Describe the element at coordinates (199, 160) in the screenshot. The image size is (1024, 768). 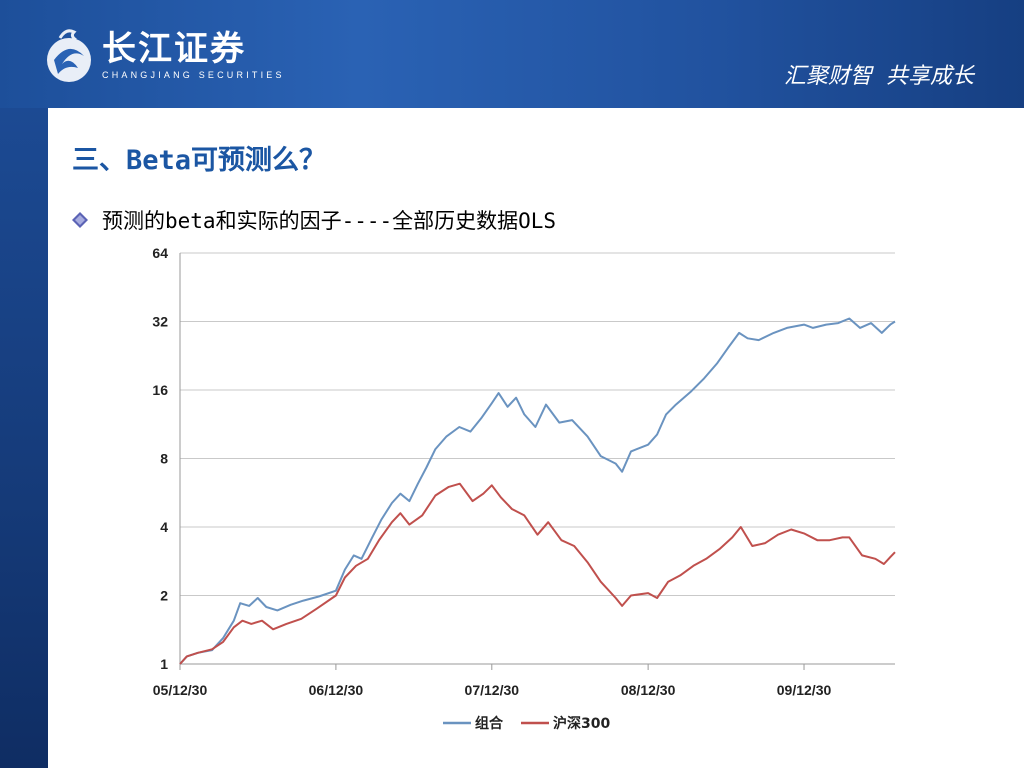
I see `slide-title: 三、Beta可预测么？` at that location.